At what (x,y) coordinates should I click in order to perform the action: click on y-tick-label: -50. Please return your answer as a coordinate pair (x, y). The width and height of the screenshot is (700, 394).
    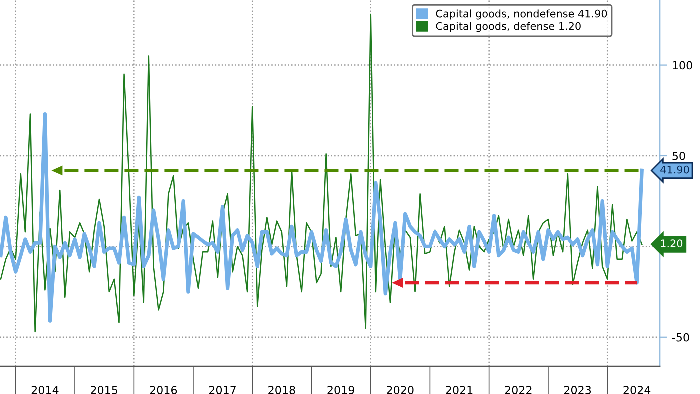
    Looking at the image, I should click on (681, 337).